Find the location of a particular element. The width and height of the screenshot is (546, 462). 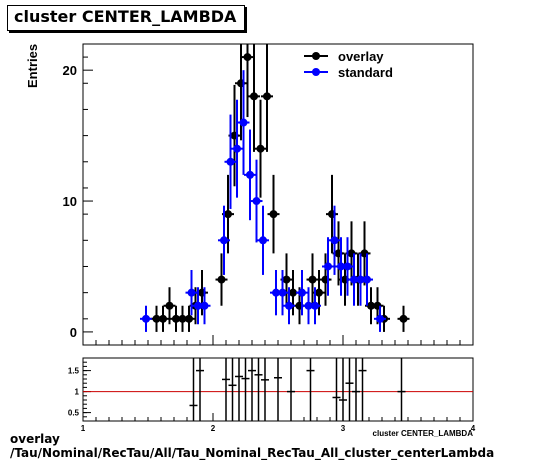

x-tick-label: 1 is located at coordinates (83, 428).